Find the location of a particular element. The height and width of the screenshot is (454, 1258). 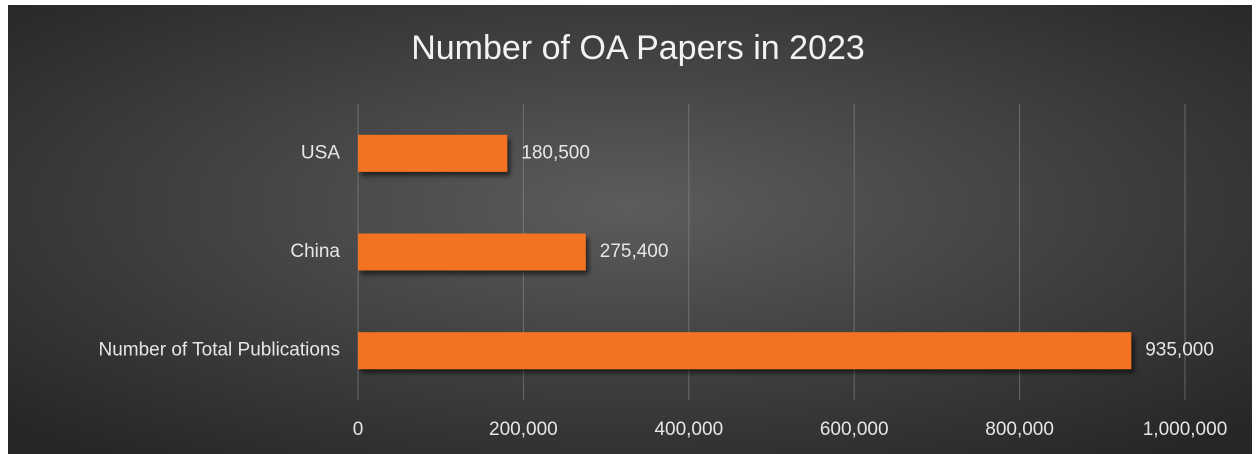

x-tick-label: 400,000 is located at coordinates (688, 429).